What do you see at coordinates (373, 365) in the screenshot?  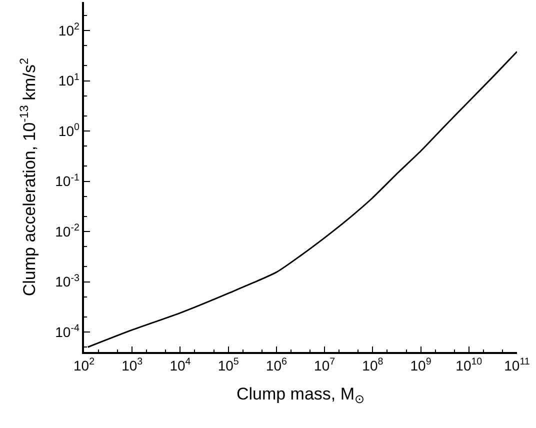 I see `x-tick-label: 10$^{8}$` at bounding box center [373, 365].